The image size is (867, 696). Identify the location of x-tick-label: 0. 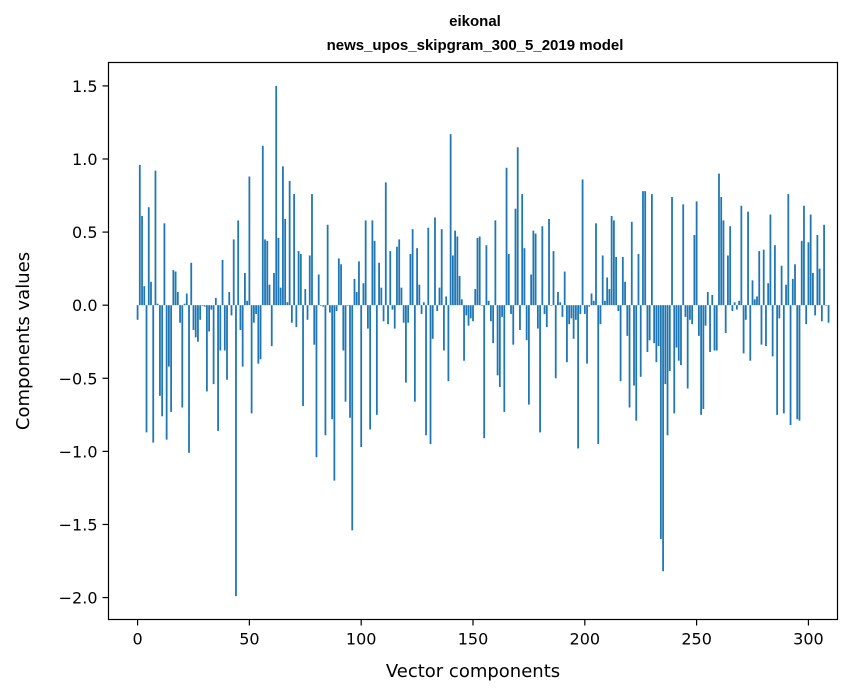
(137, 639).